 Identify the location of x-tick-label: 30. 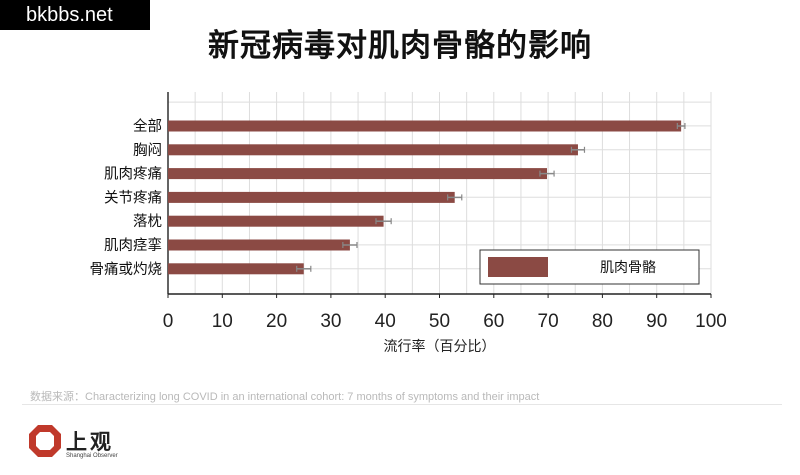
(330, 321).